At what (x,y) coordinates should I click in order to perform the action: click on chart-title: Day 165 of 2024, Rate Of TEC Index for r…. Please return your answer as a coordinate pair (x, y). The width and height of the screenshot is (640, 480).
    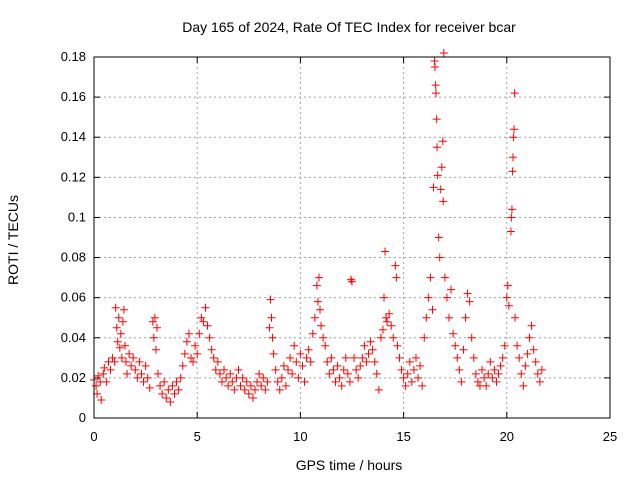
    Looking at the image, I should click on (349, 27).